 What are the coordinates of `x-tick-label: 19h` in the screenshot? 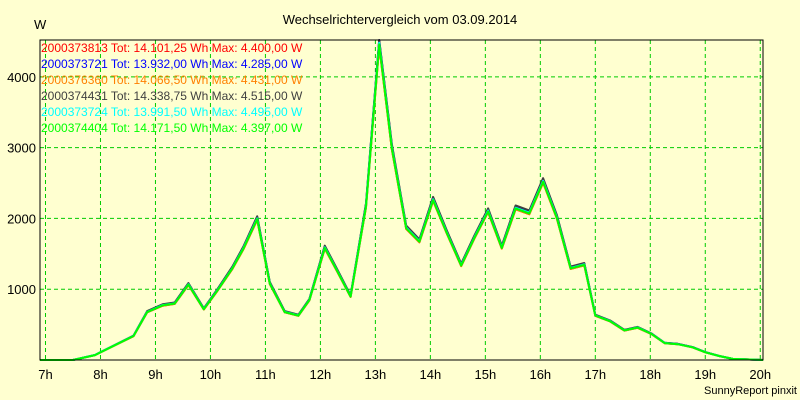 It's located at (705, 374).